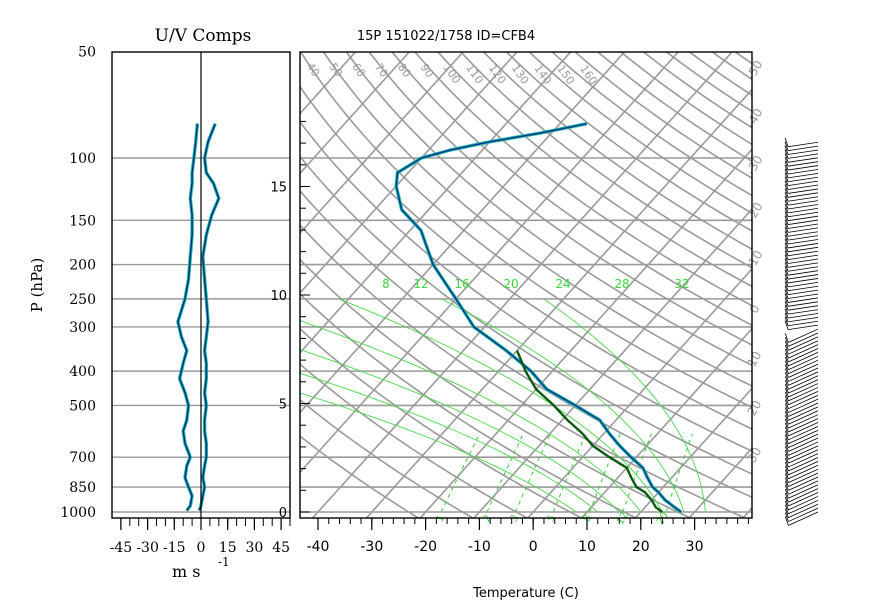 Image resolution: width=887 pixels, height=600 pixels. What do you see at coordinates (254, 548) in the screenshot?
I see `uv-x-tick-label: 30` at bounding box center [254, 548].